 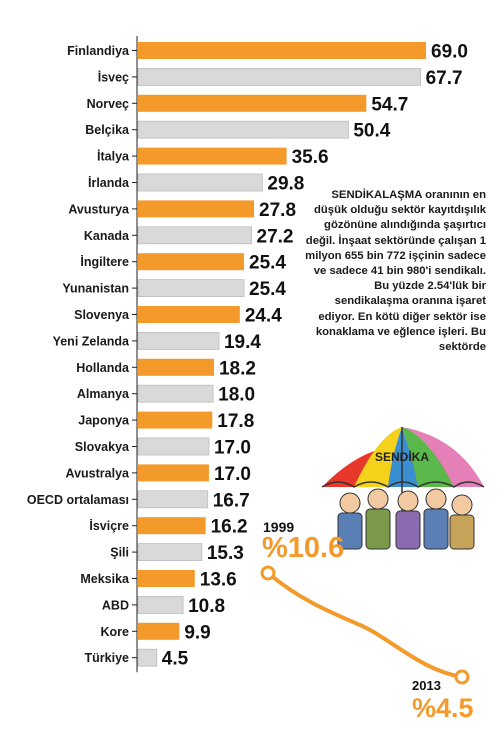 I want to click on category-label: Yunanistan, so click(x=95, y=289).